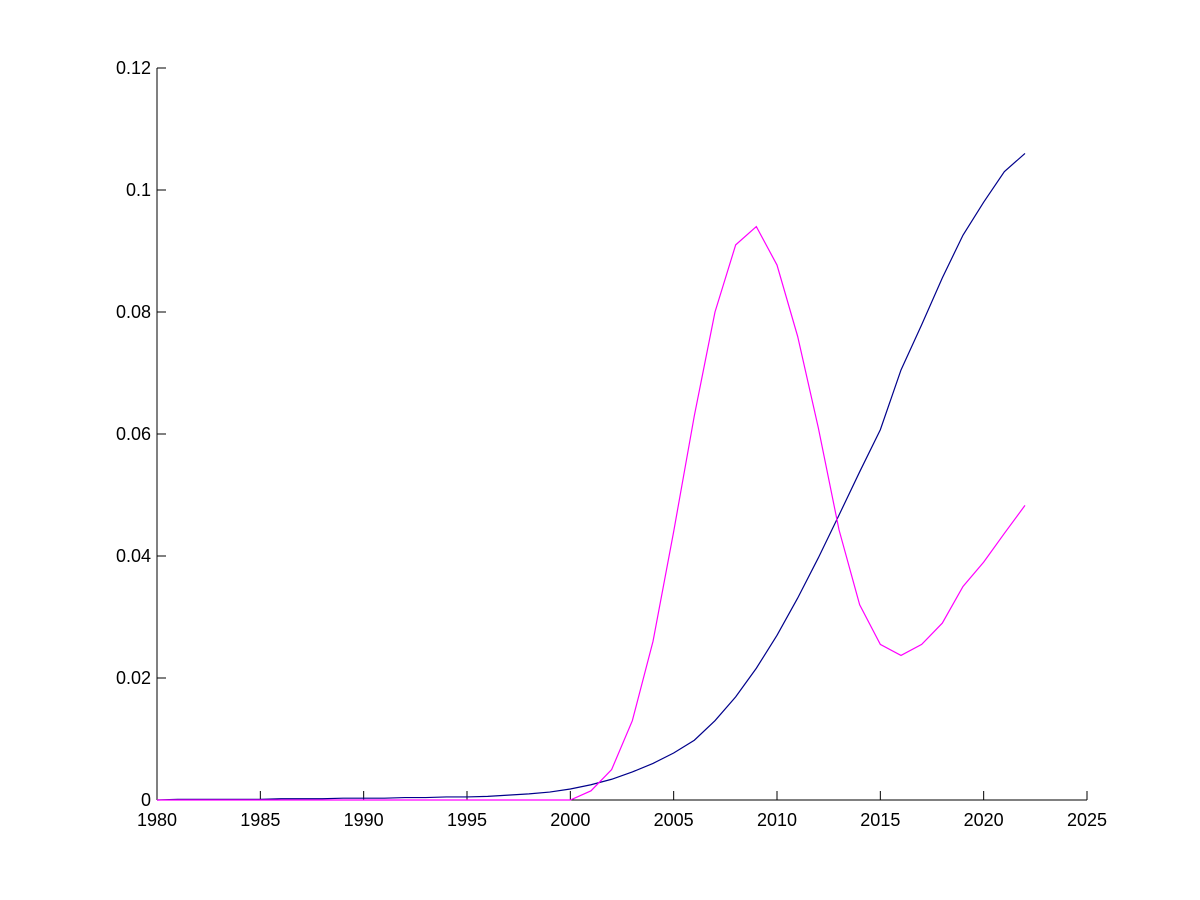 This screenshot has height=900, width=1200. Describe the element at coordinates (138, 190) in the screenshot. I see `y-tick-label: 0.1` at that location.